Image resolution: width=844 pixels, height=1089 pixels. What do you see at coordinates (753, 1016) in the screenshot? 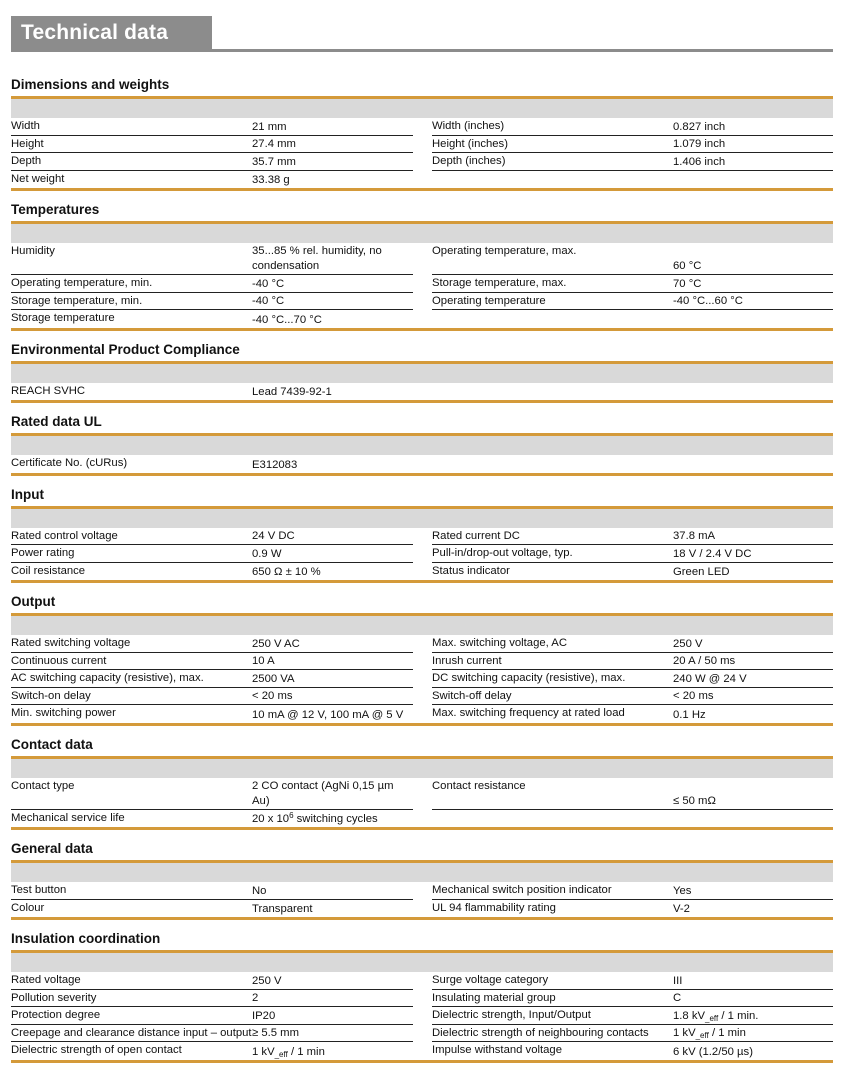
I see `spec-value: 1.8 kV_eff / 1 min.` at bounding box center [753, 1016].